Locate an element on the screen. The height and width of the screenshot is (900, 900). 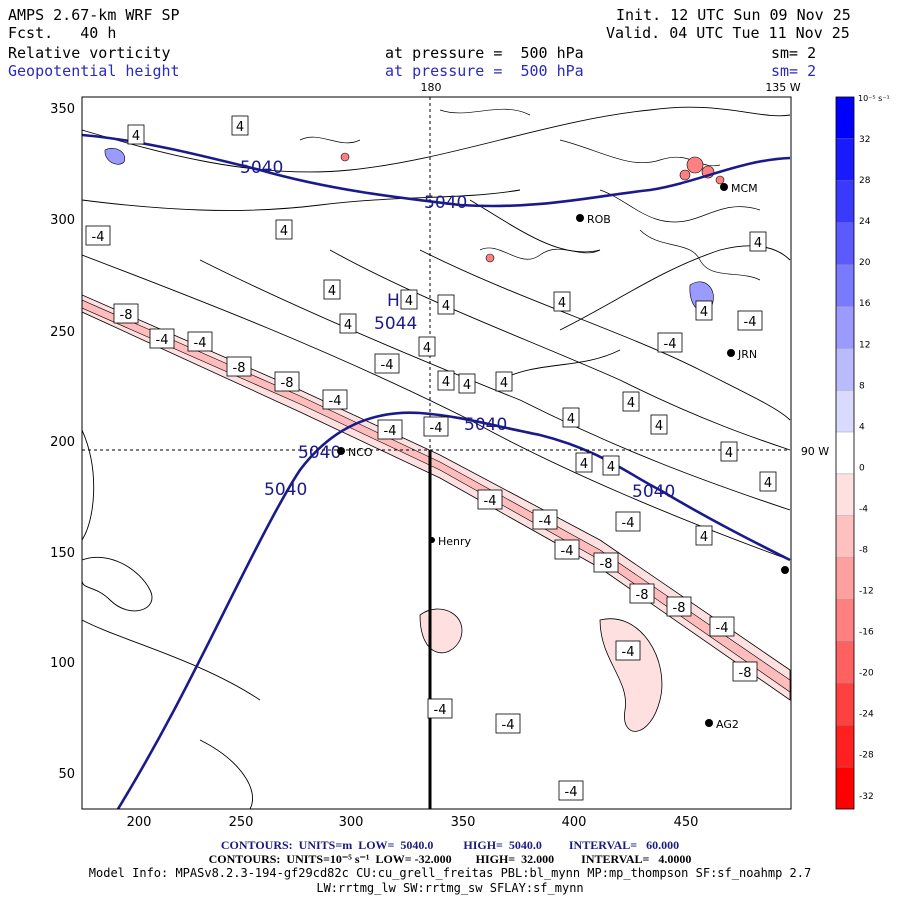
colorbar-level: 16 is located at coordinates (865, 304).